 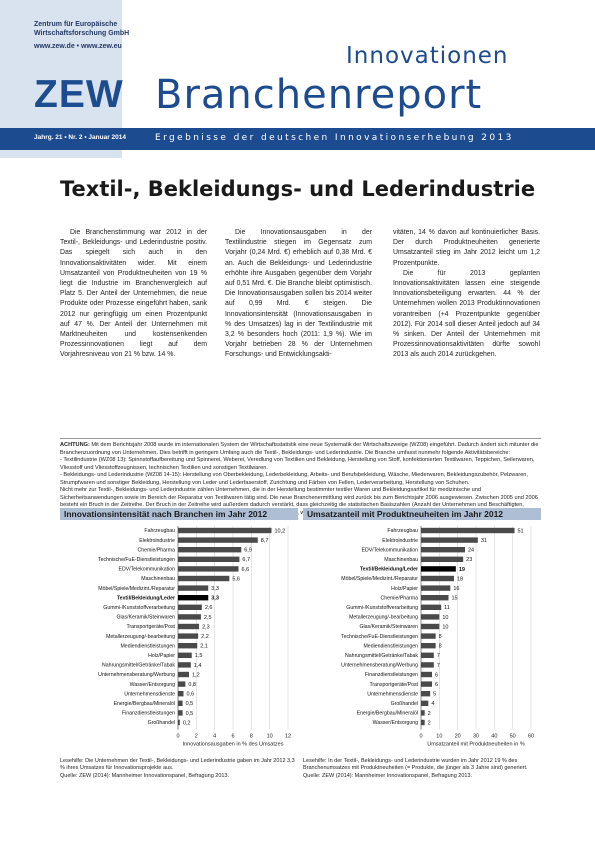 I want to click on category-label: Großhandel, so click(x=404, y=704).